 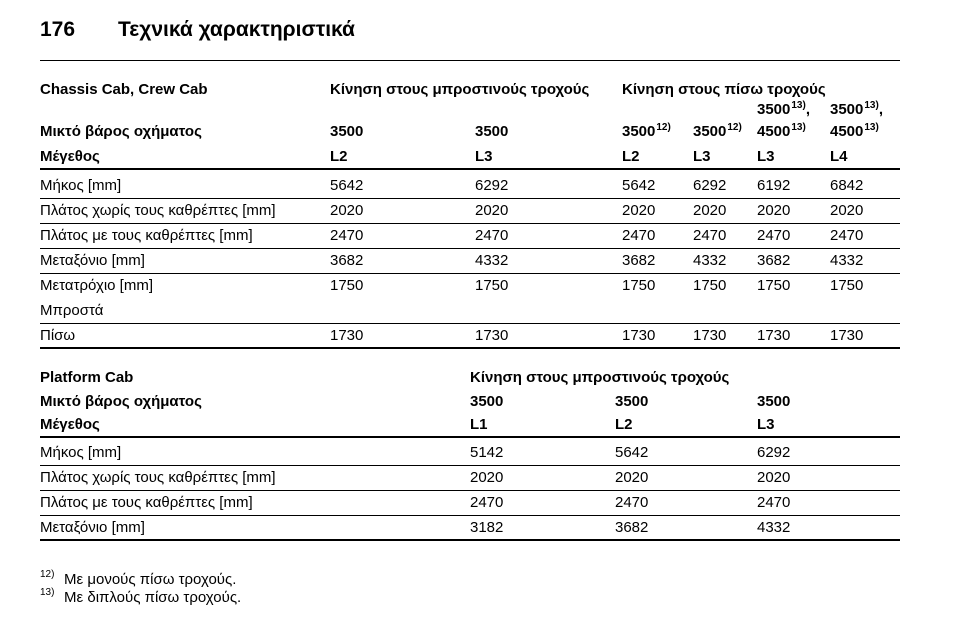 I want to click on cell: Μήκος [mm], so click(x=81, y=185).